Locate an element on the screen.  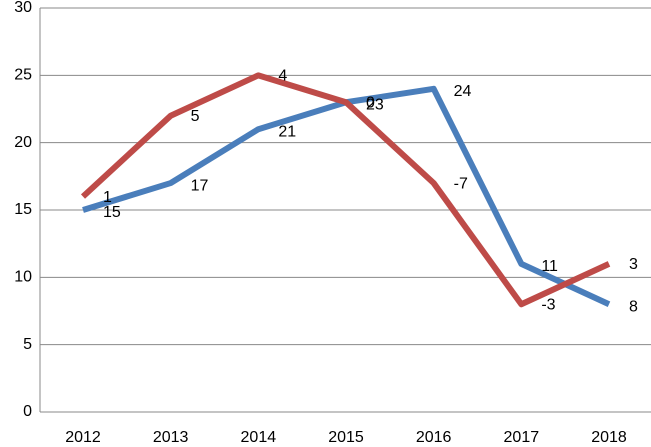
data-label: 11 is located at coordinates (549, 266).